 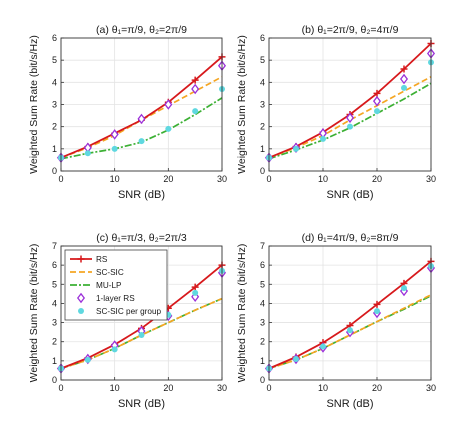 What do you see at coordinates (81, 311) in the screenshot?
I see `legend-marker-sc-sic-per-group` at bounding box center [81, 311].